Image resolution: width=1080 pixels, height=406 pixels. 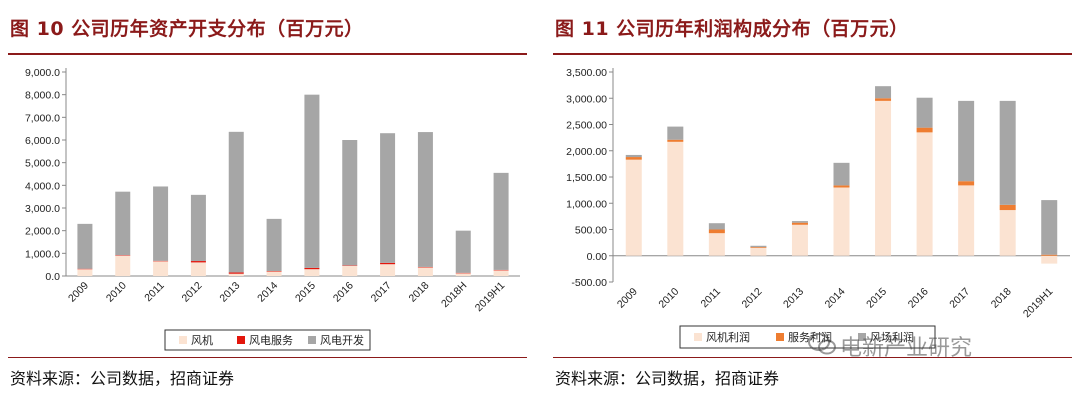 What do you see at coordinates (589, 283) in the screenshot?
I see `y-tick-label: -500.00` at bounding box center [589, 283].